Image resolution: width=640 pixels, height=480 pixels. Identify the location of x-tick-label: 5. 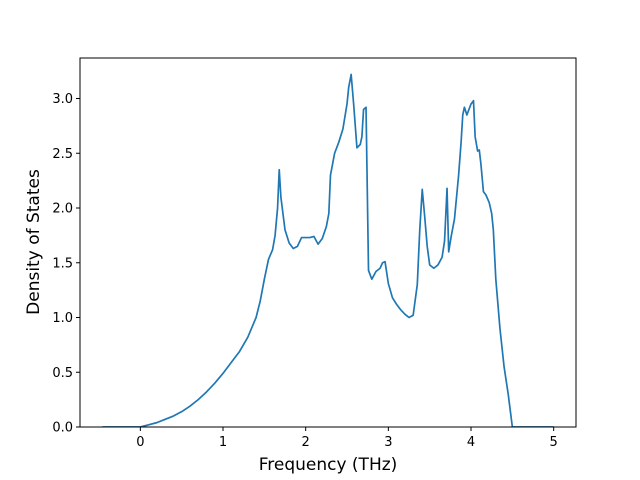
(554, 442).